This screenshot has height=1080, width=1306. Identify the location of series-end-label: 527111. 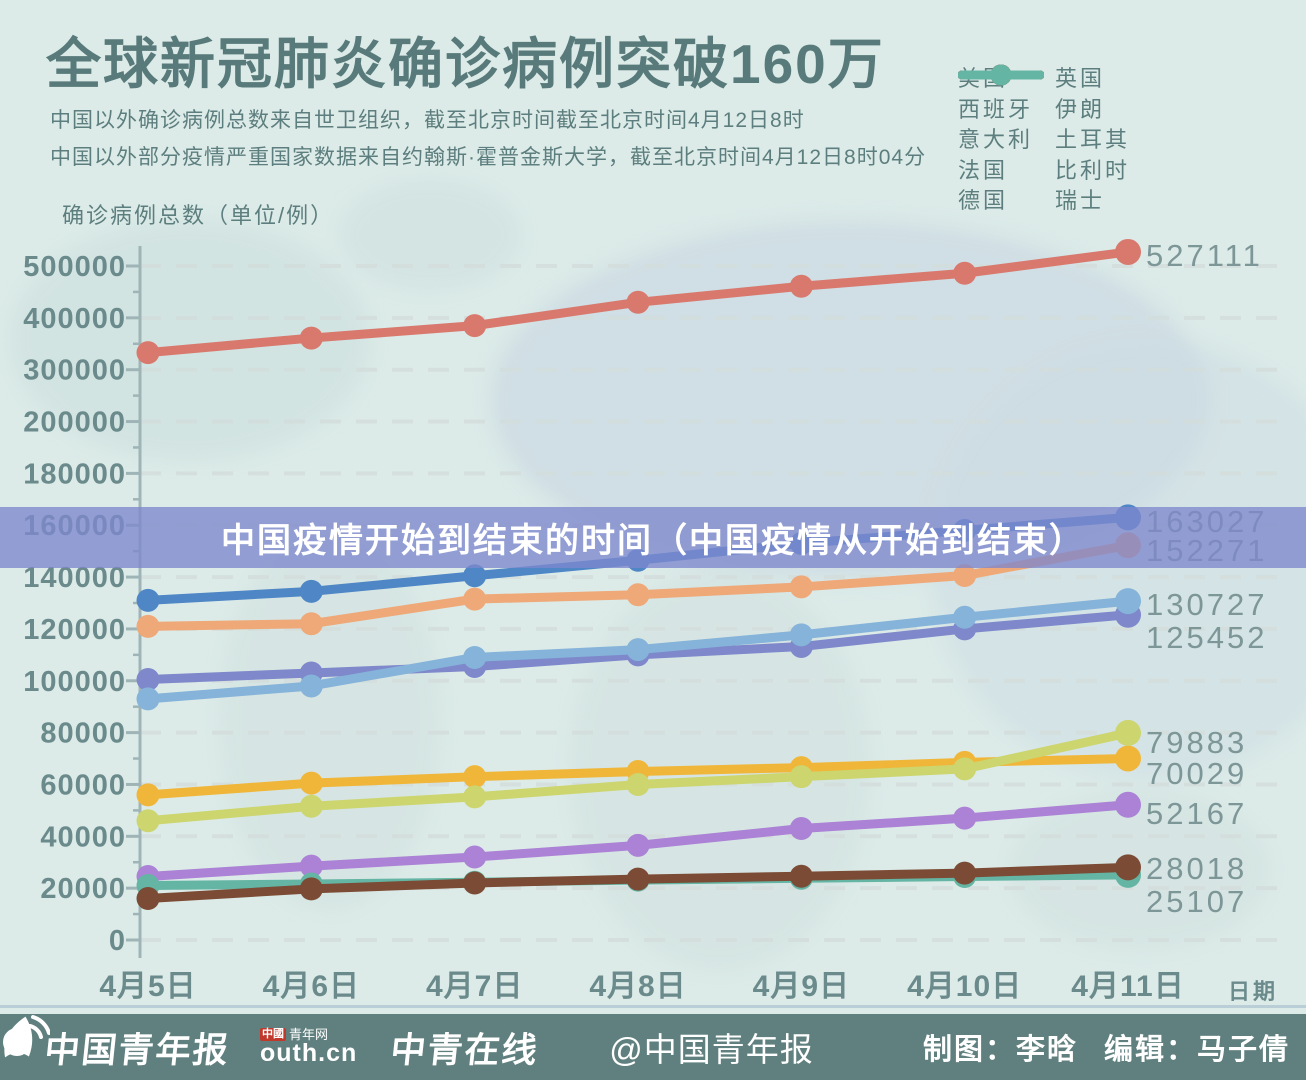
(1204, 255).